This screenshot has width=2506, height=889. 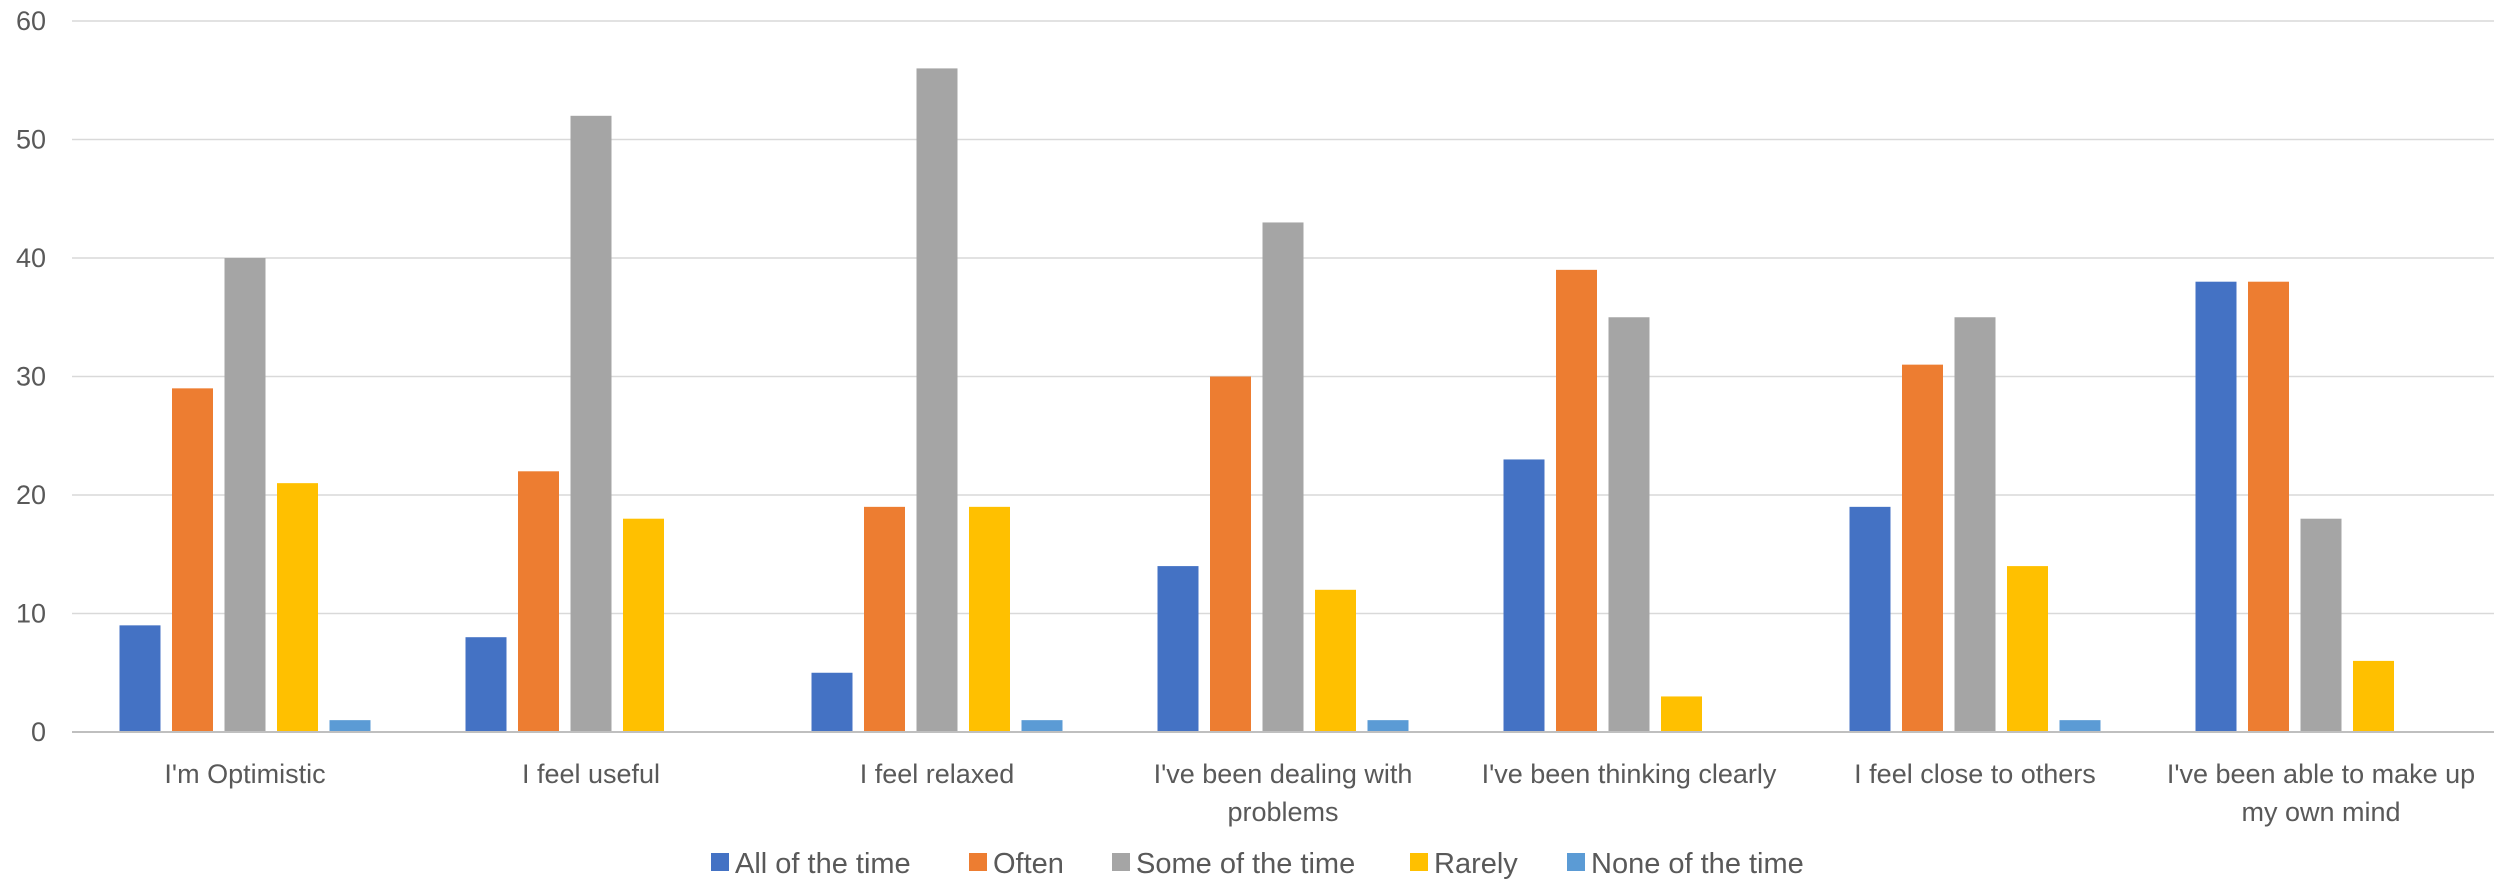 I want to click on y-tick-label: 50, so click(x=31, y=140).